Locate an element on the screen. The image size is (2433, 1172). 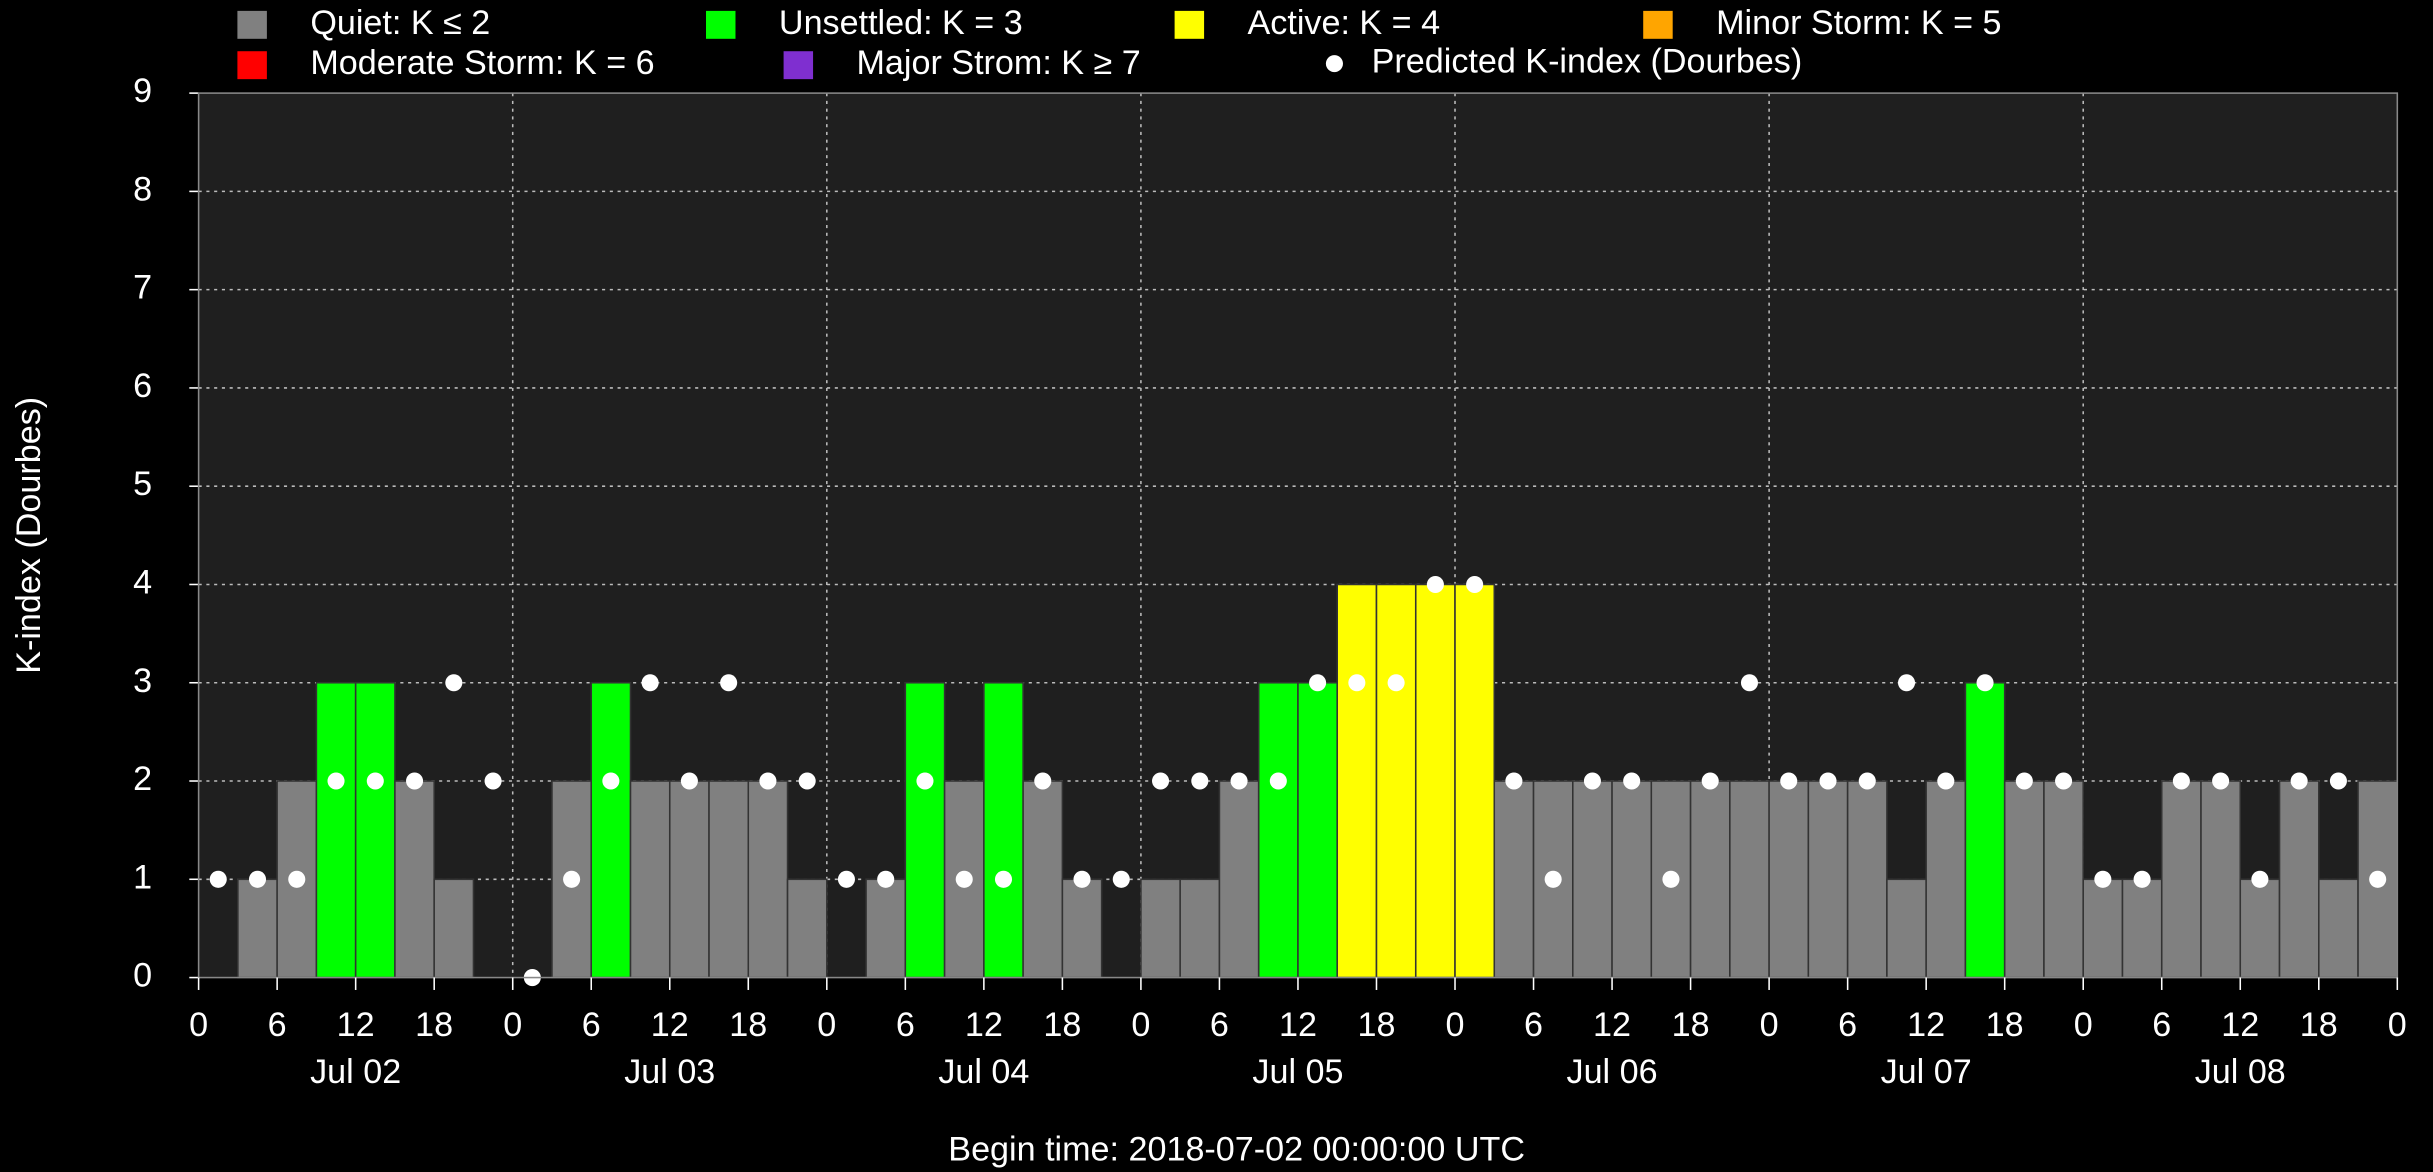
day-label: Jul 02 is located at coordinates (355, 1072).